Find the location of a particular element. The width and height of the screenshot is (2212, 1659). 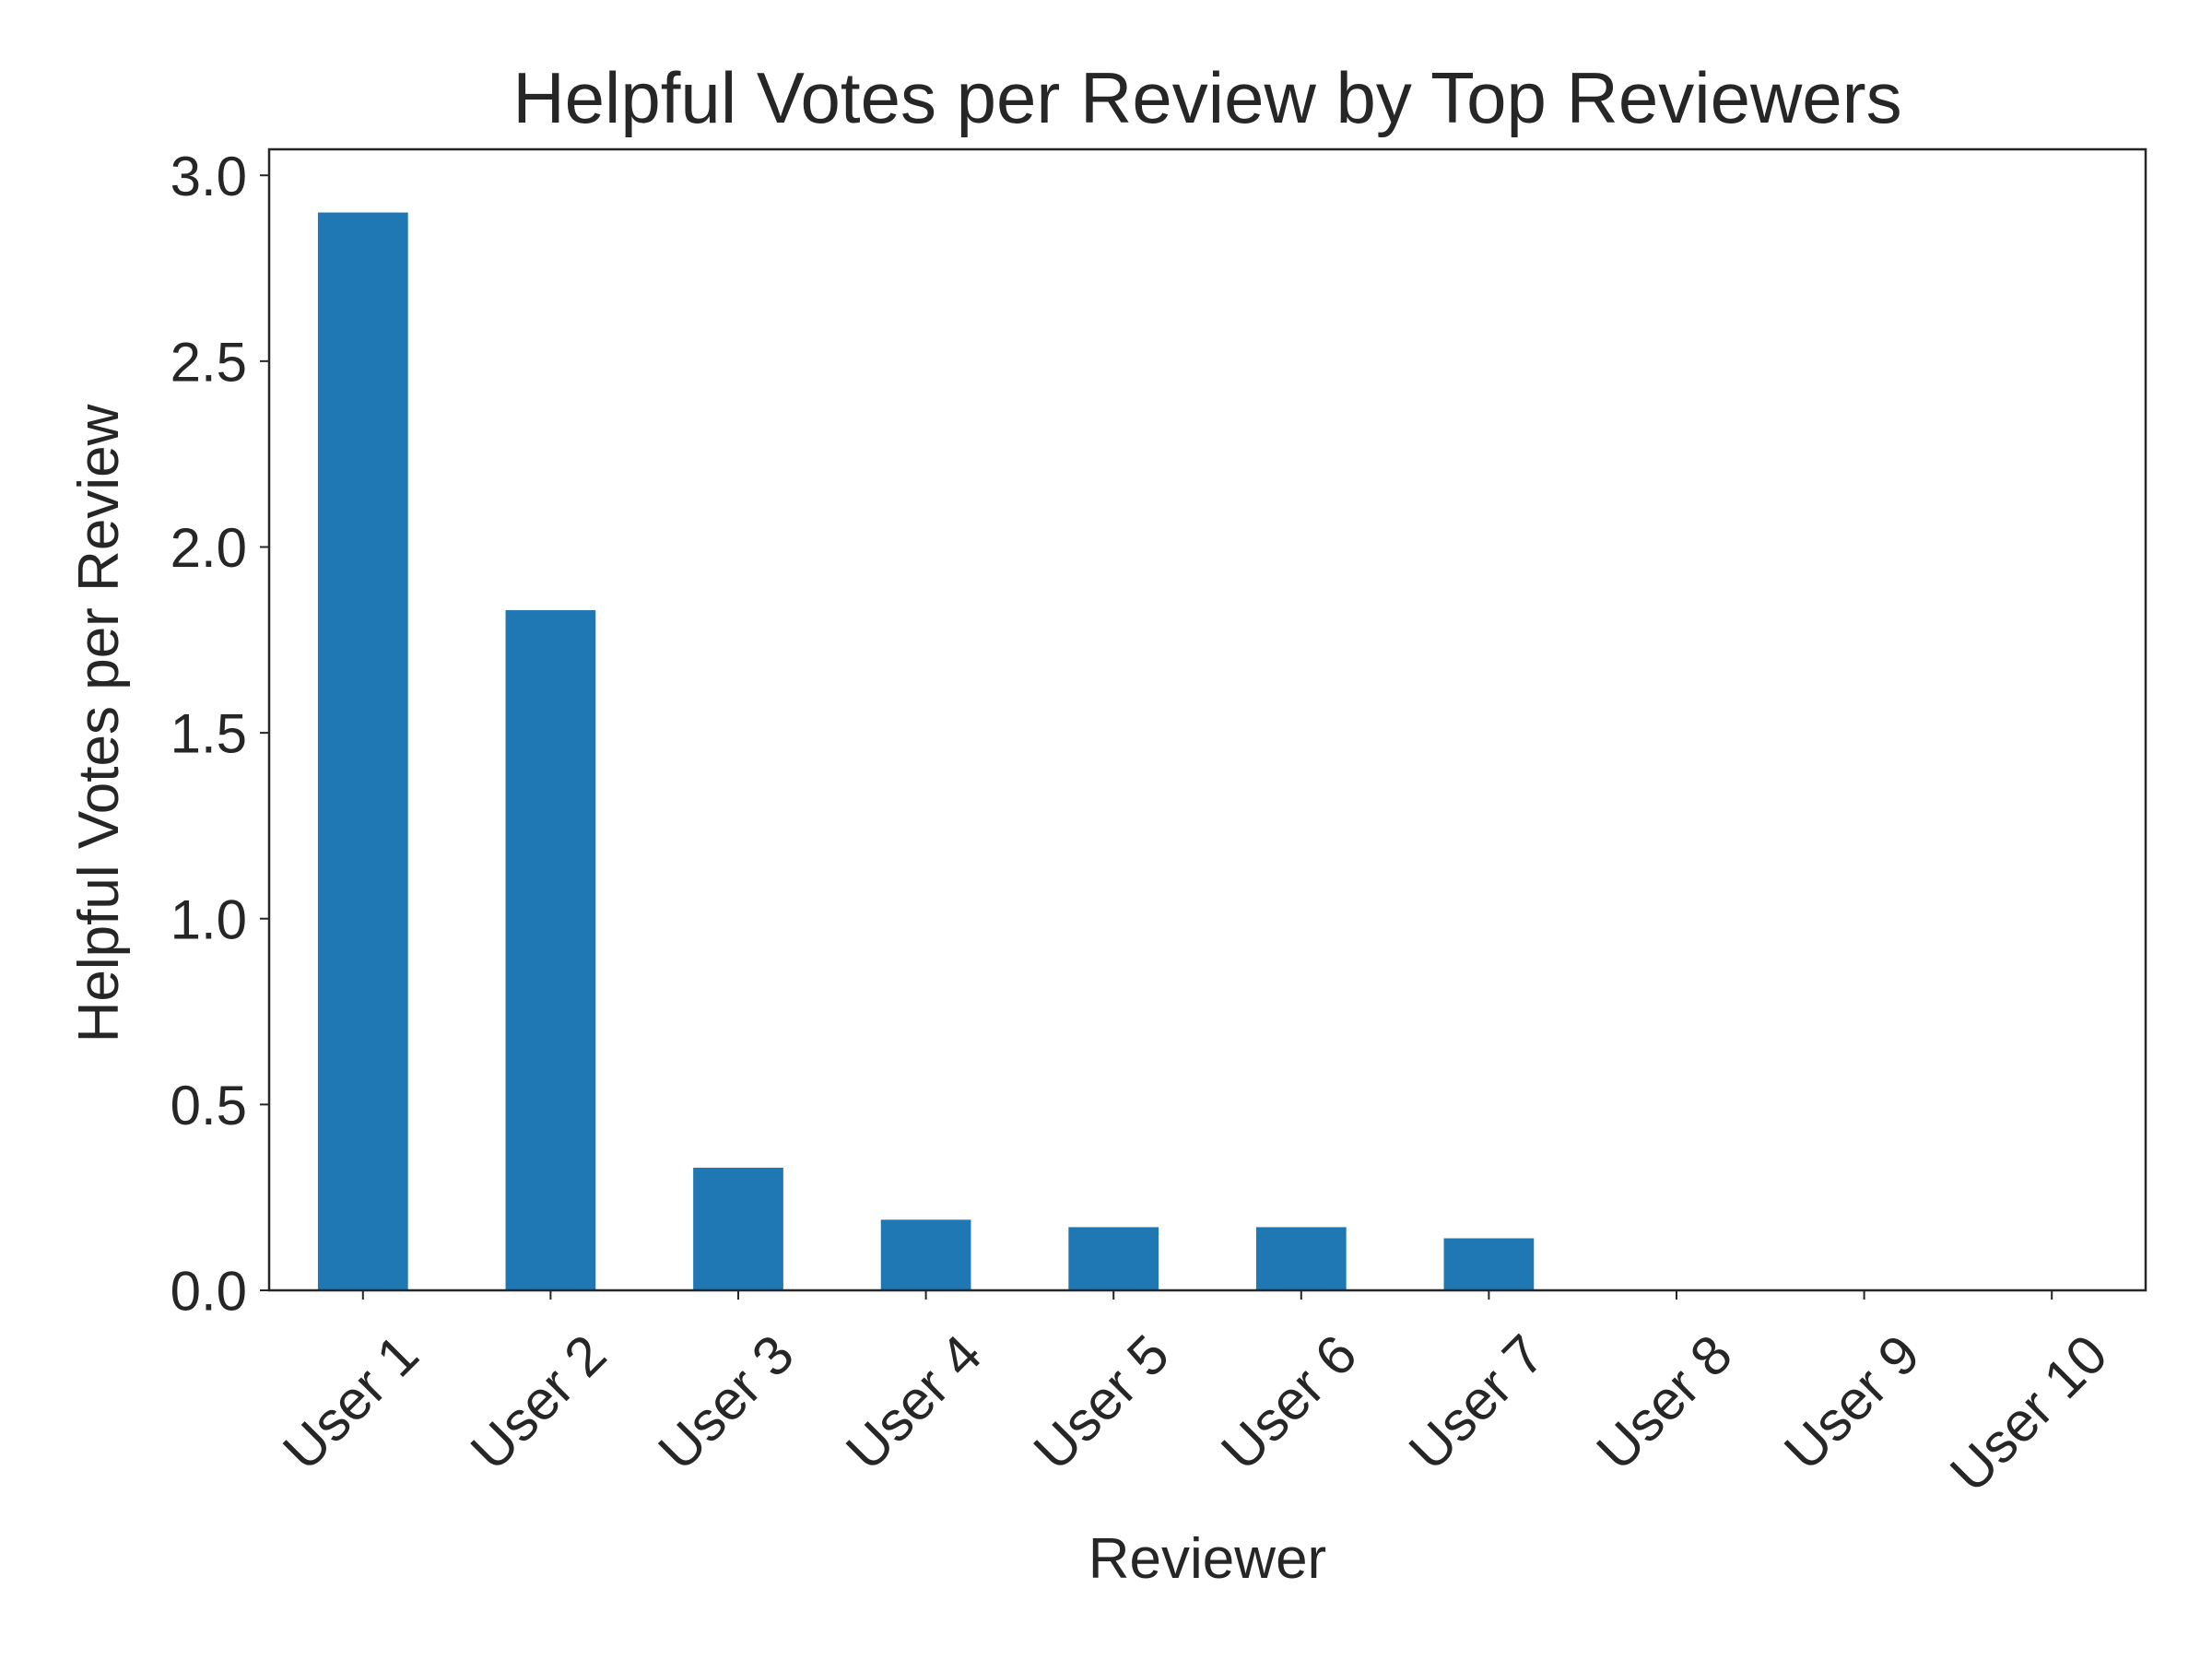

x-tick-label-8: User 8 is located at coordinates (1664, 1403).